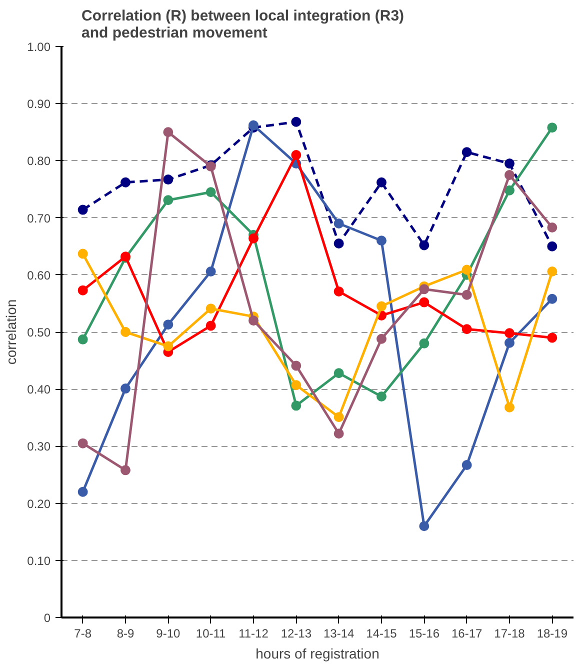 This screenshot has height=664, width=583. Describe the element at coordinates (125, 633) in the screenshot. I see `x-tick-label: 8-9` at that location.